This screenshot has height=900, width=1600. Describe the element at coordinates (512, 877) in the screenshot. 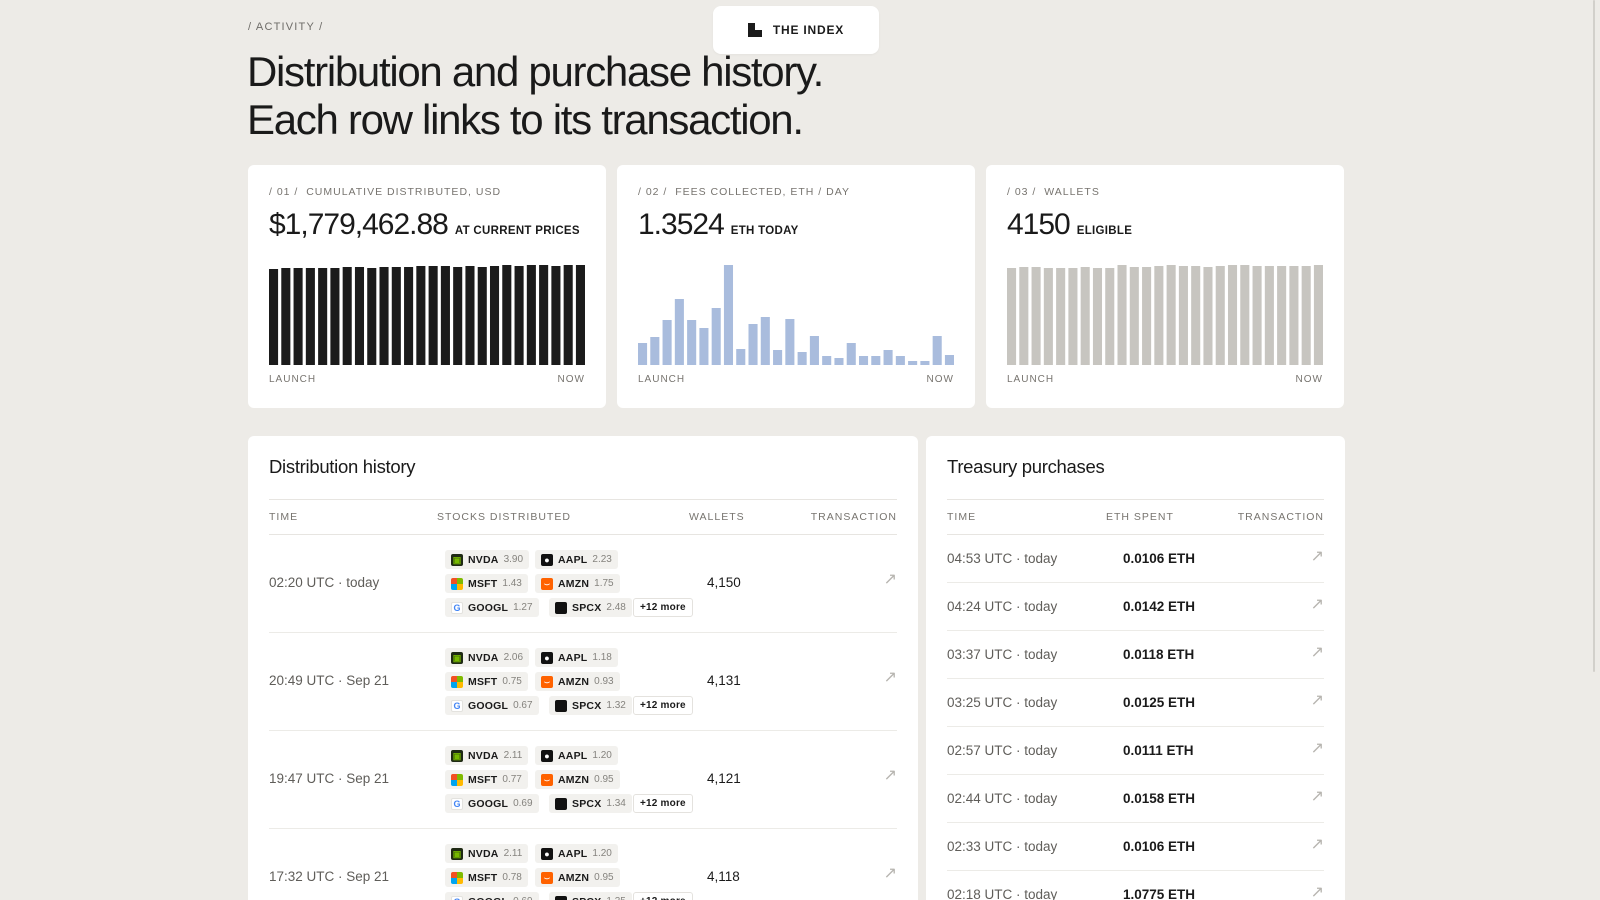

I see `stock-amount: 0.78` at that location.